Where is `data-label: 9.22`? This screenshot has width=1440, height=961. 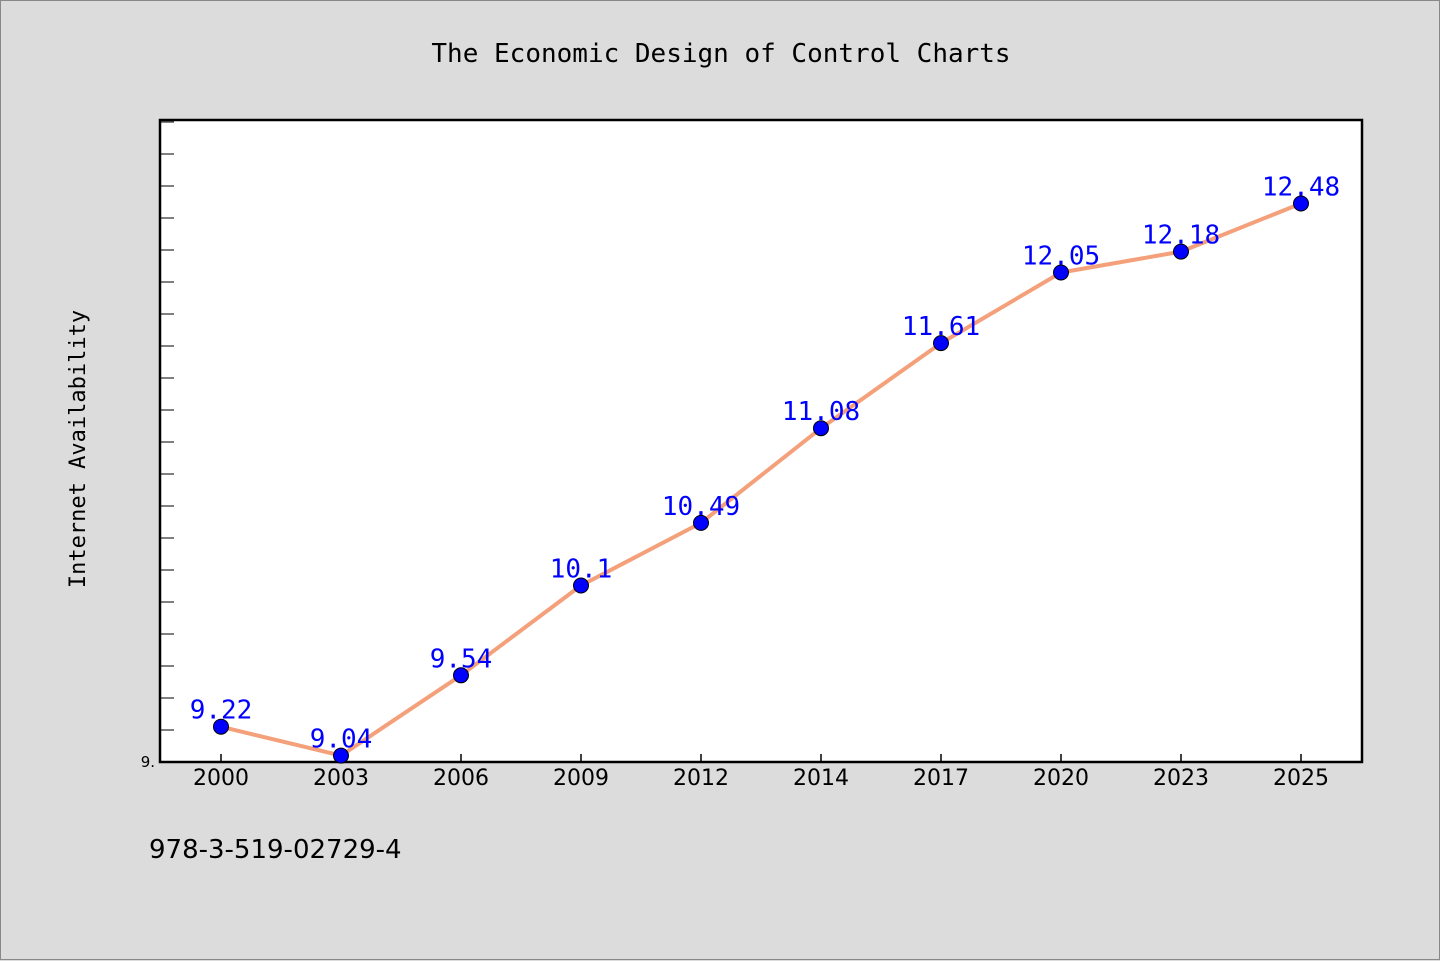 data-label: 9.22 is located at coordinates (221, 711).